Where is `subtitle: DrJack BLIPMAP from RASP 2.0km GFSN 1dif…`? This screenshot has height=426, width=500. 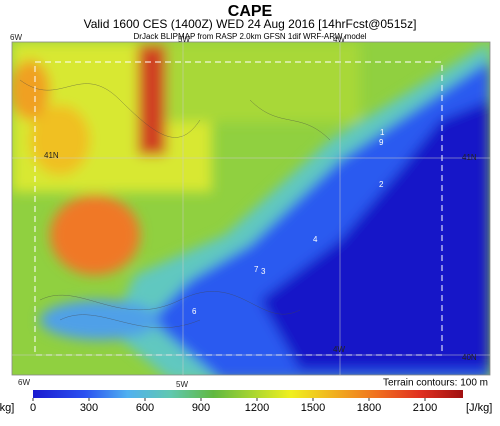 subtitle: DrJack BLIPMAP from RASP 2.0km GFSN 1dif… is located at coordinates (250, 36).